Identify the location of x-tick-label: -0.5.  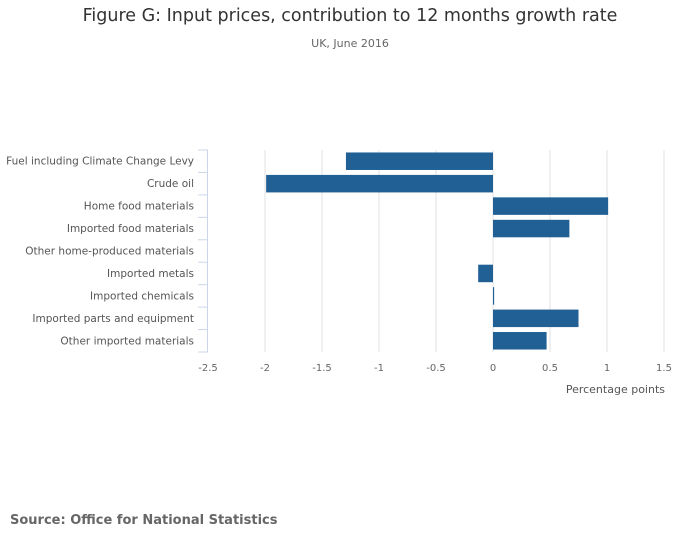
(436, 368).